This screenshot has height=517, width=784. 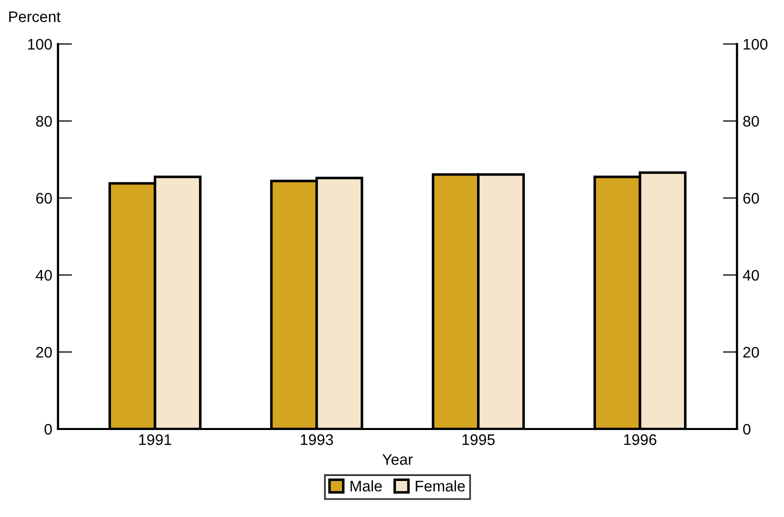 I want to click on legend-label: Male, so click(x=366, y=486).